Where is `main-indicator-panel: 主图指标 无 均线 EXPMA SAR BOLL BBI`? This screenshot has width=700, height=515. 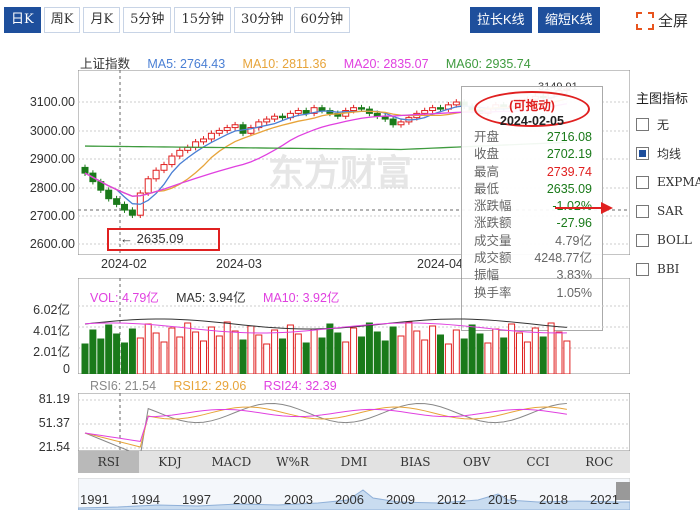
main-indicator-panel: 主图指标 无 均线 EXPMA SAR BOLL BBI is located at coordinates (668, 187).